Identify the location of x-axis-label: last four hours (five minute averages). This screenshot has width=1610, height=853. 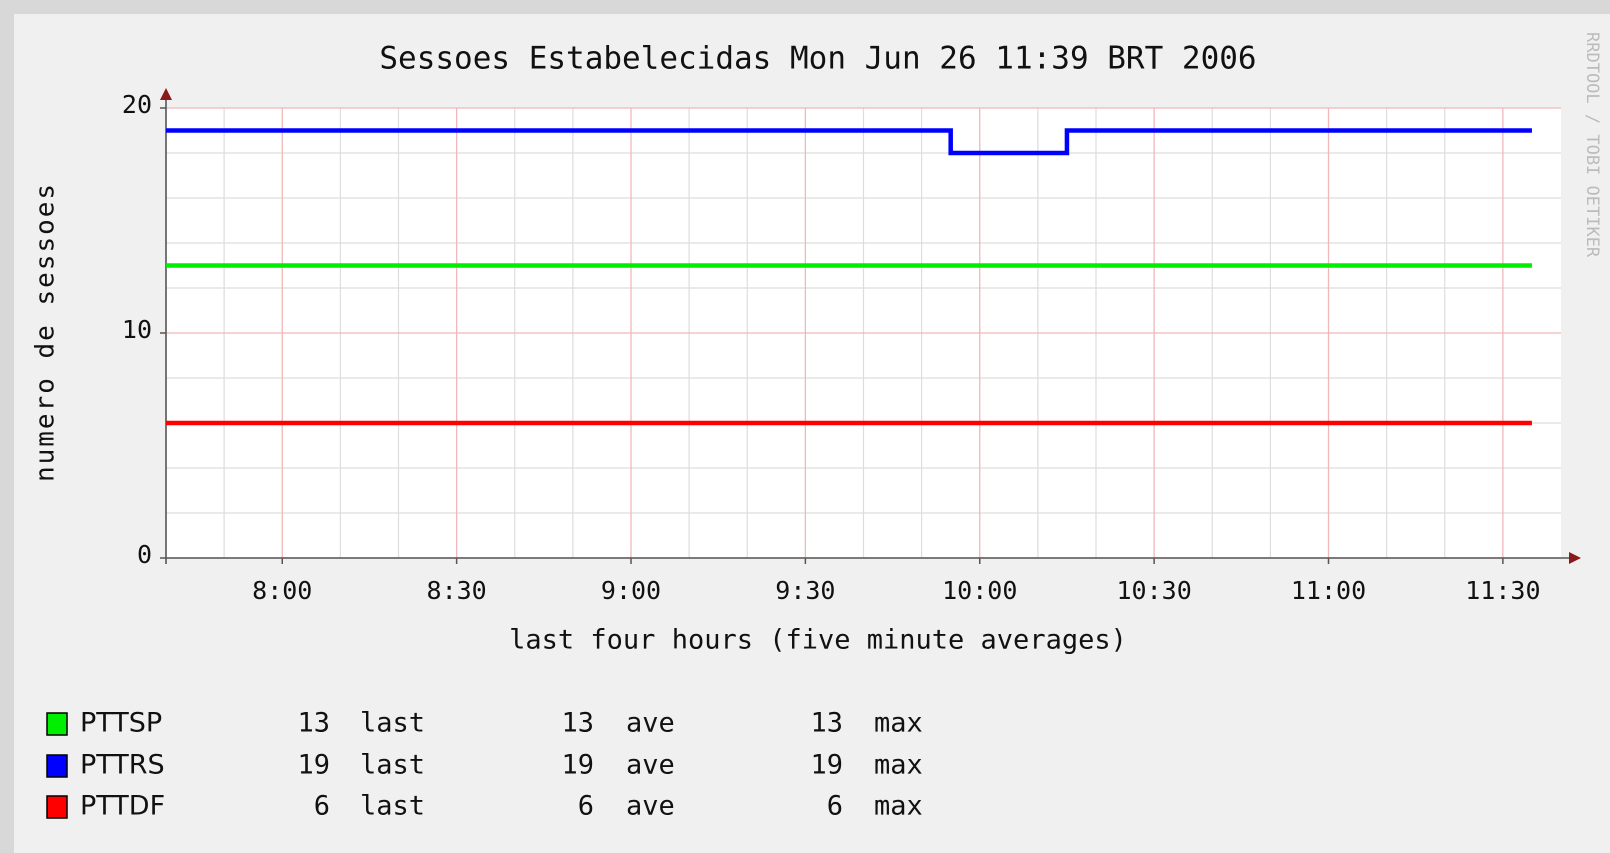
(818, 640).